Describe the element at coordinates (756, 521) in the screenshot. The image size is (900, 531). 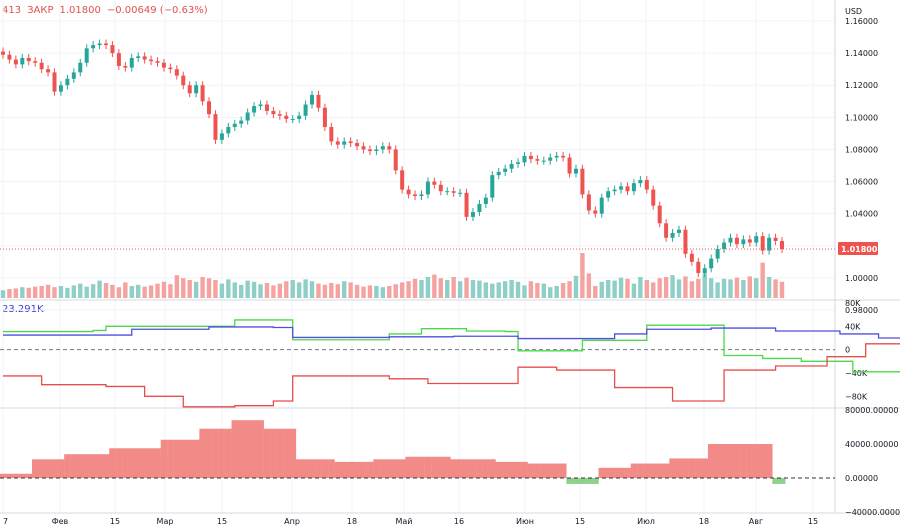
I see `x-tick-label: Авг` at that location.